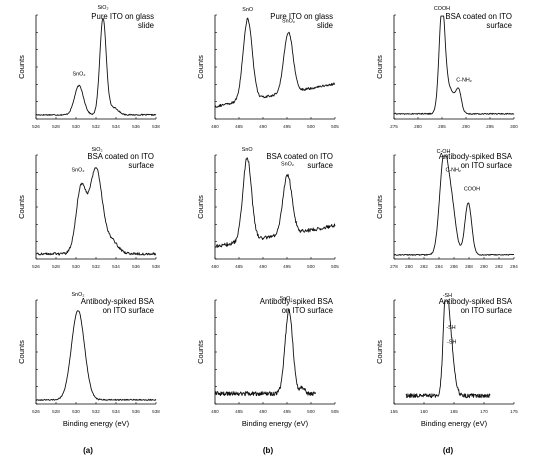 This screenshot has height=458, width=550. Describe the element at coordinates (469, 266) in the screenshot. I see `x-tick-label: 288` at that location.